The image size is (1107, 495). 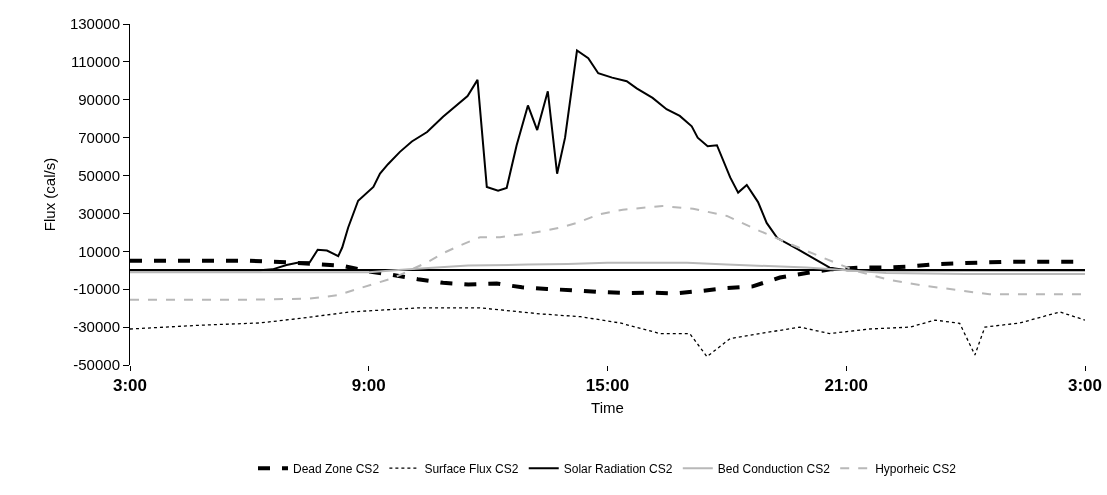 What do you see at coordinates (99, 251) in the screenshot?
I see `y-tick-label: 10000` at bounding box center [99, 251].